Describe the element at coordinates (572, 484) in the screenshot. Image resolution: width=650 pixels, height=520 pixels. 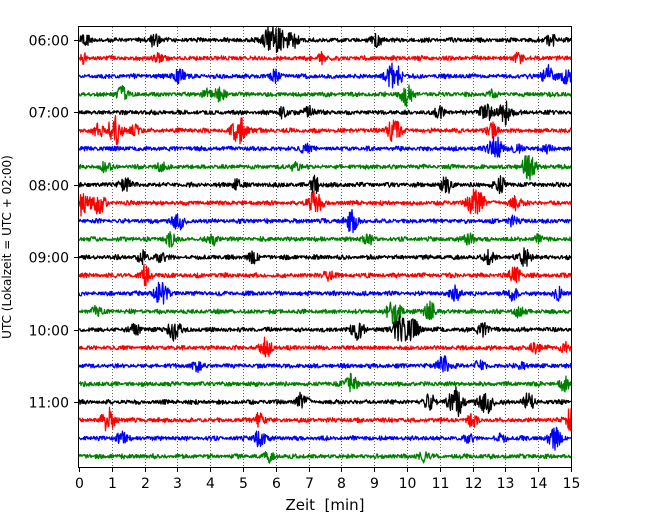
I see `x-tick-label: 15` at that location.